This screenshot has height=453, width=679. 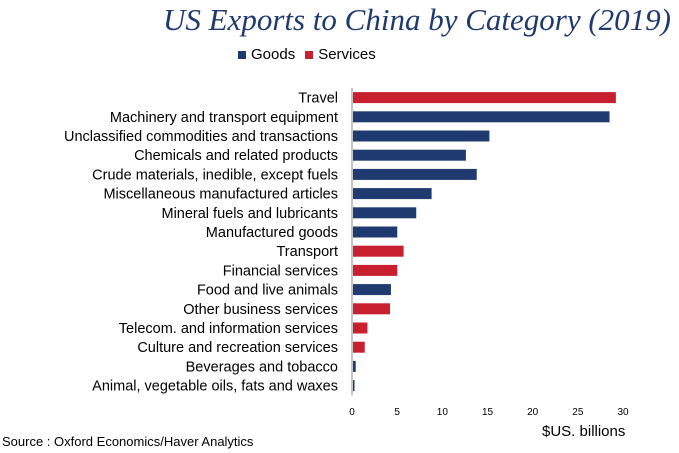 What do you see at coordinates (228, 329) in the screenshot?
I see `category-label: Telecom. and information services` at bounding box center [228, 329].